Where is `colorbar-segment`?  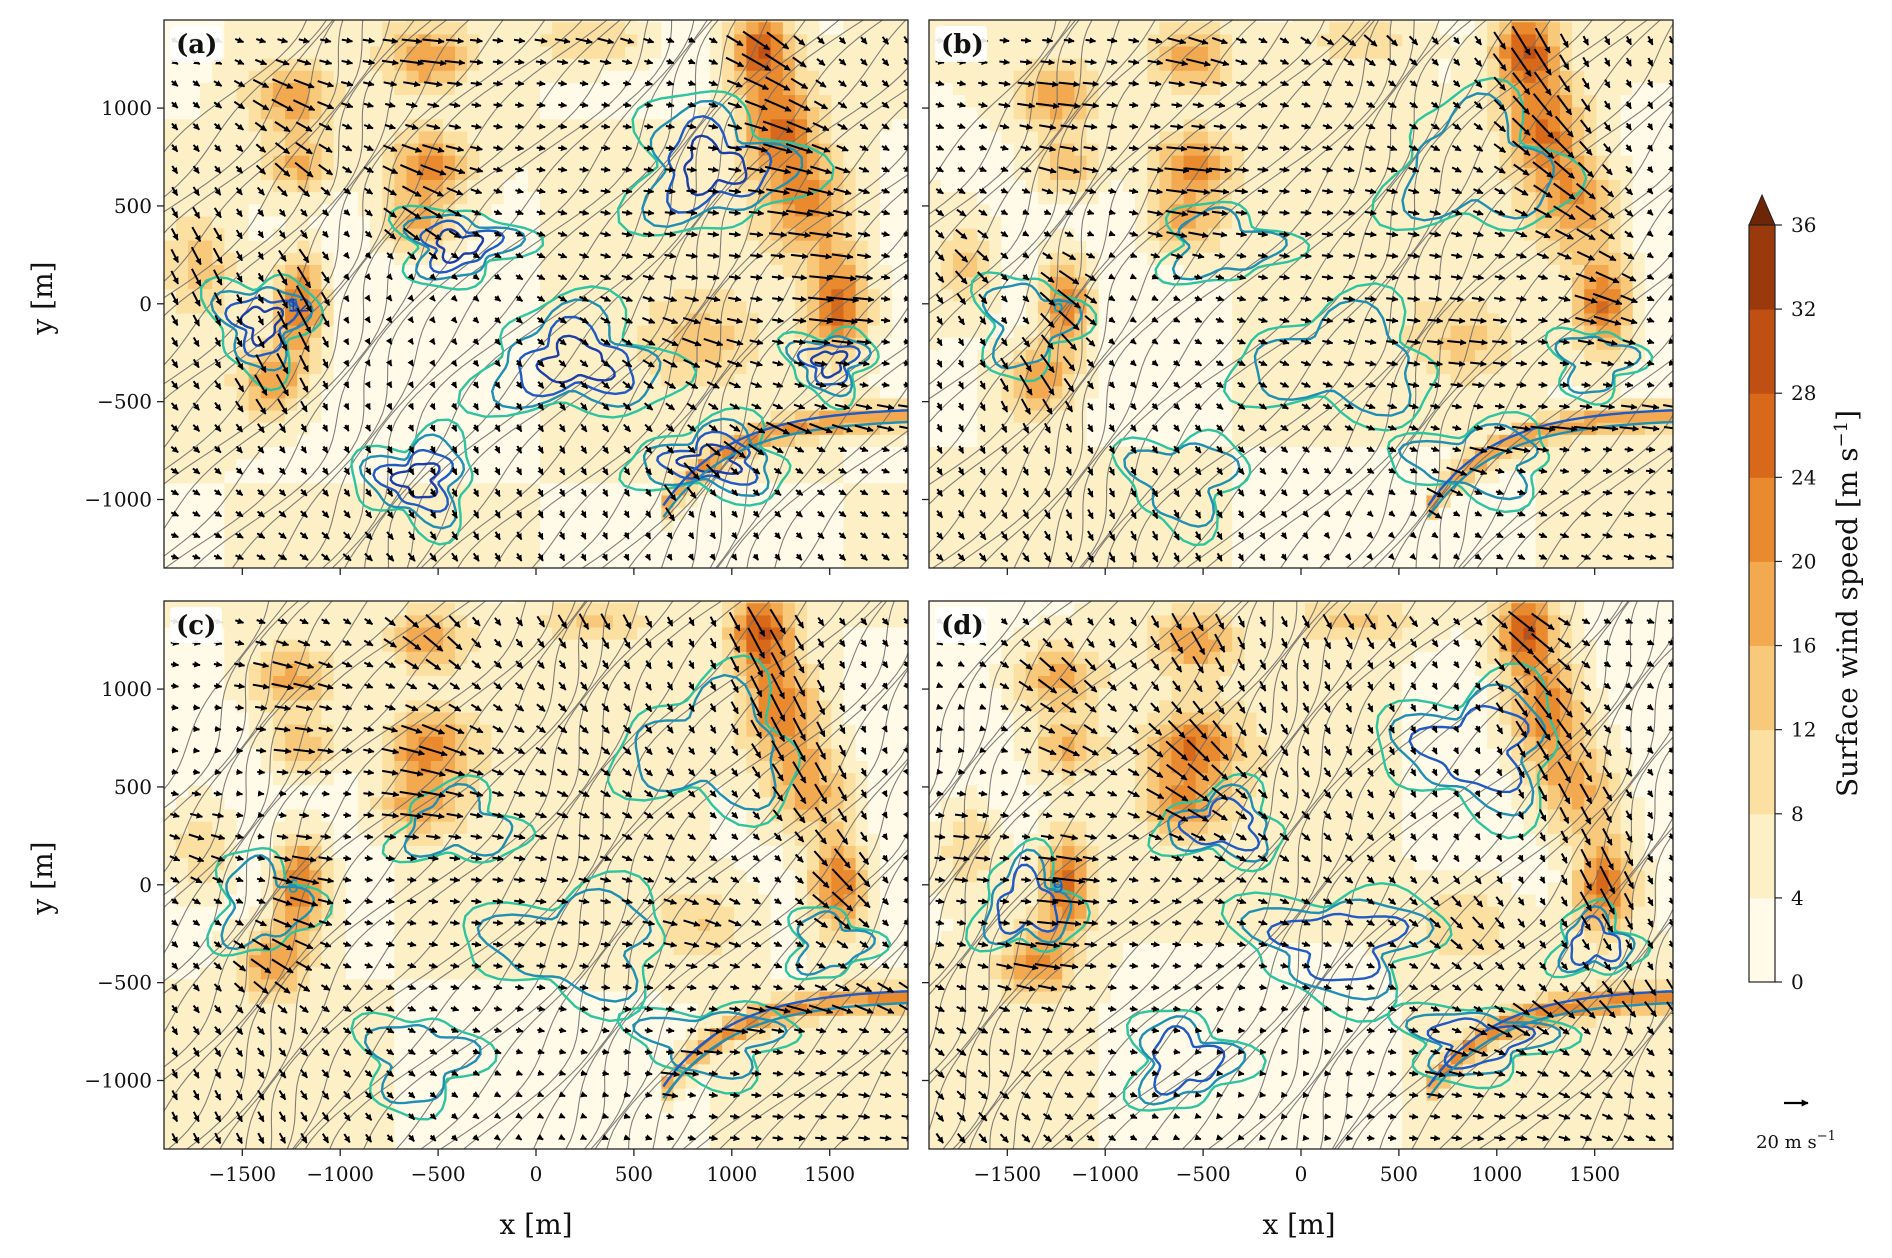
colorbar-segment is located at coordinates (1762, 772).